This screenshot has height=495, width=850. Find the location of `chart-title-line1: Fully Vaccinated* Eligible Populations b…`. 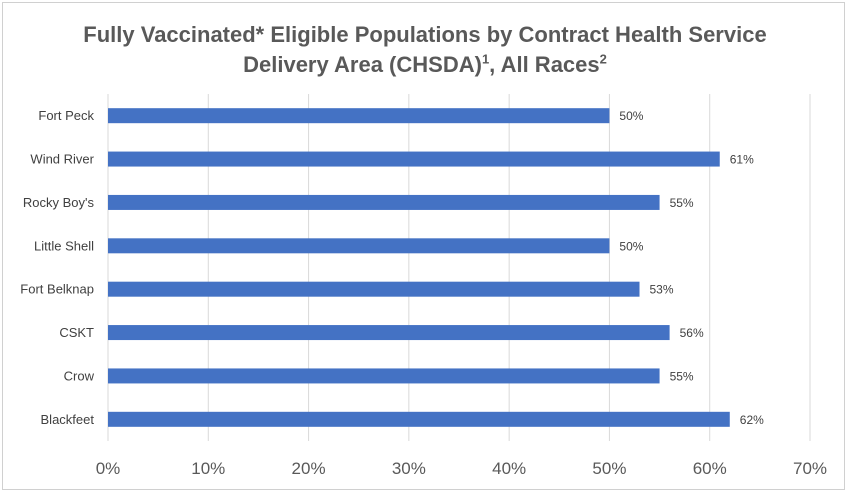

chart-title-line1: Fully Vaccinated* Eligible Populations b… is located at coordinates (425, 34).